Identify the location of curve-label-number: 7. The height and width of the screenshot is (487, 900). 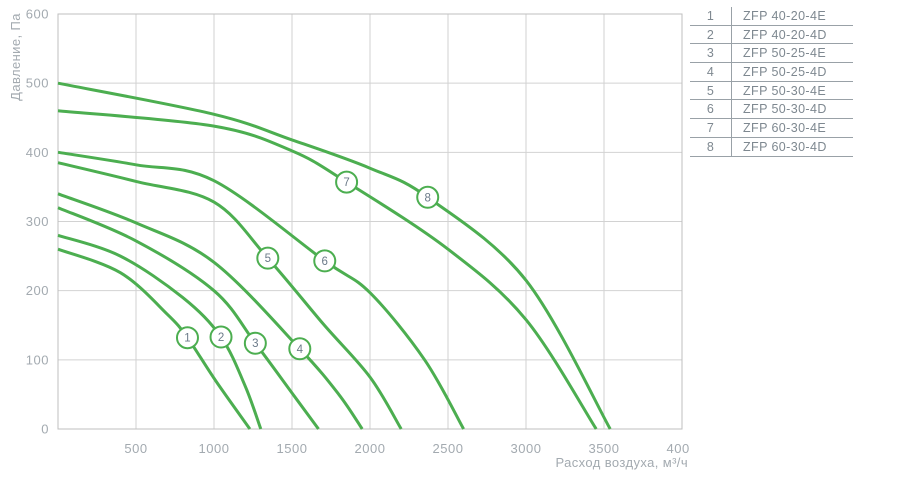
(346, 183).